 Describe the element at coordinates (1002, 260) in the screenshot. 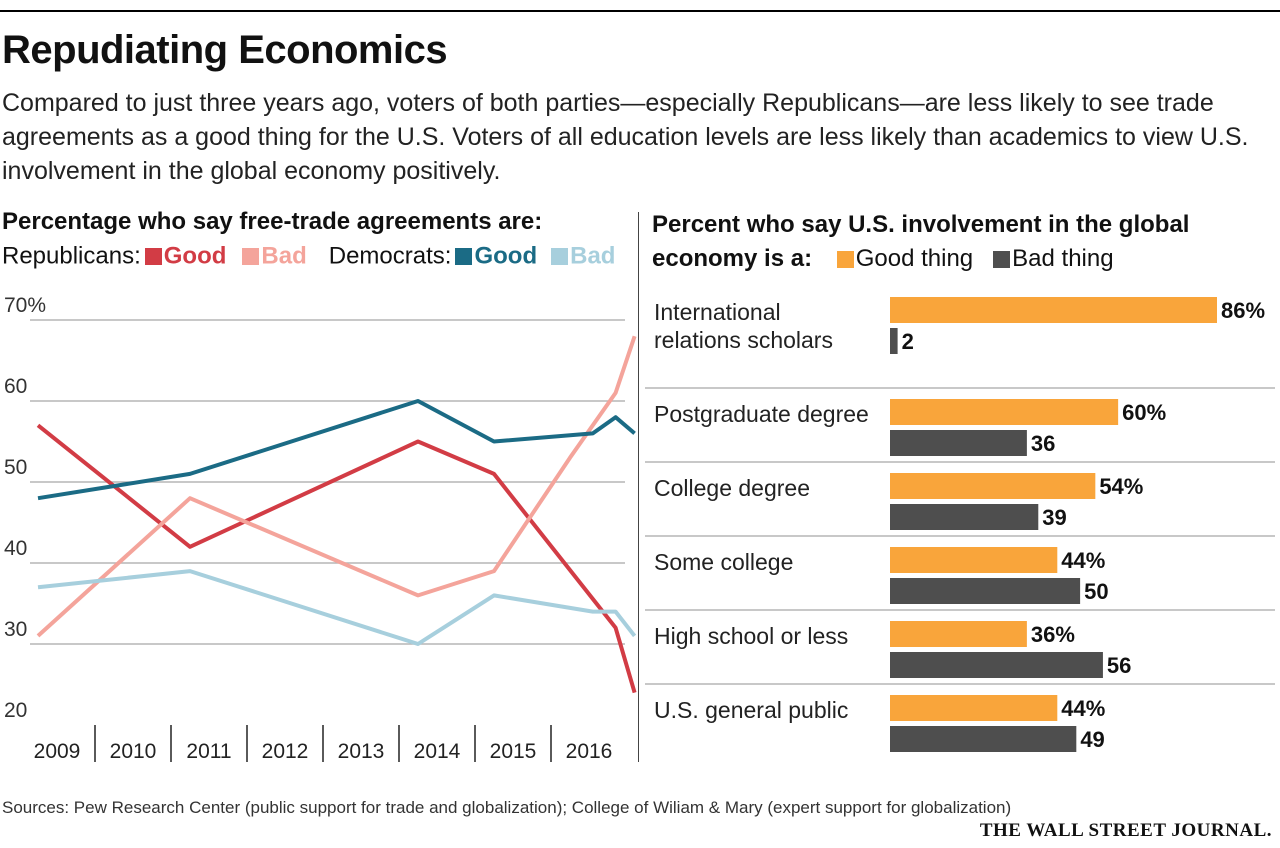

I see `legend-bad-thing-swatch` at that location.